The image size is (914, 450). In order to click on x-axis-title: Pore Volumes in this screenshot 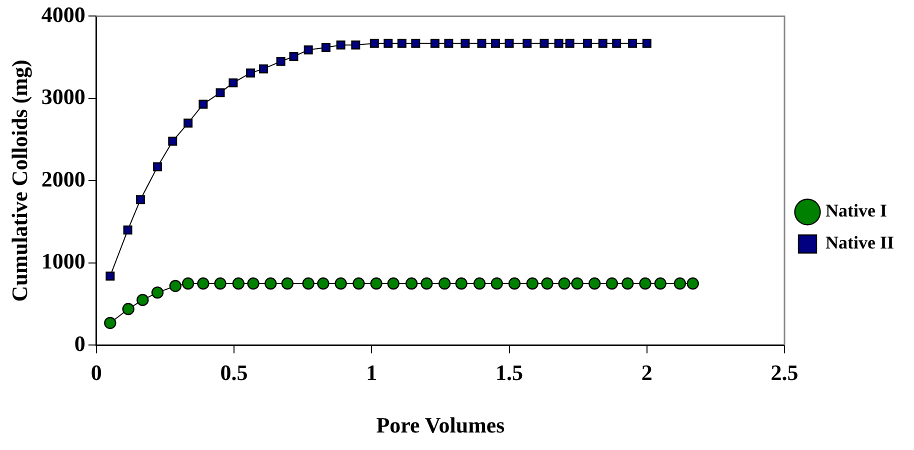, I will do `click(441, 425)`.